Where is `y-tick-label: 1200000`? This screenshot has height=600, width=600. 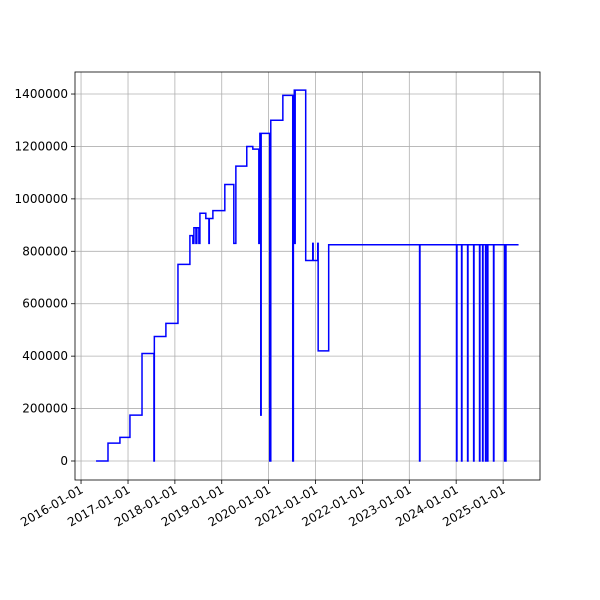
y-tick-label: 1200000 is located at coordinates (41, 146).